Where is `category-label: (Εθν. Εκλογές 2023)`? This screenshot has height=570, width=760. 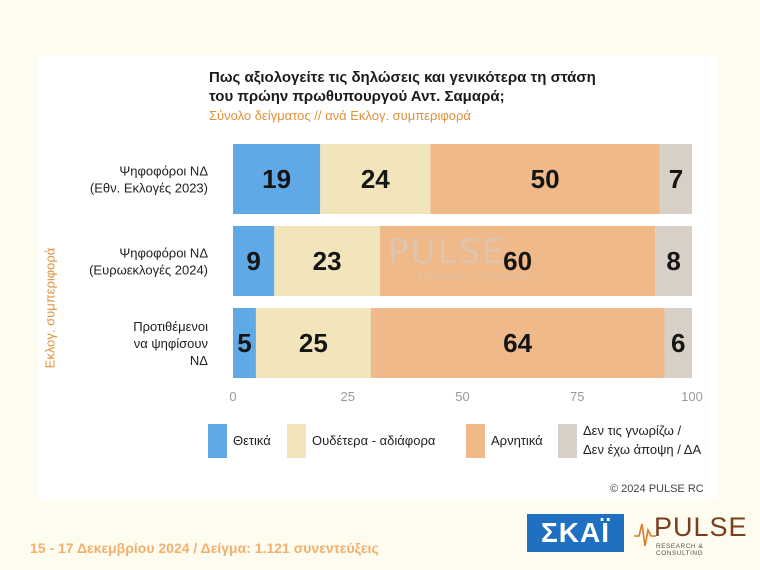 category-label: (Εθν. Εκλογές 2023) is located at coordinates (149, 188).